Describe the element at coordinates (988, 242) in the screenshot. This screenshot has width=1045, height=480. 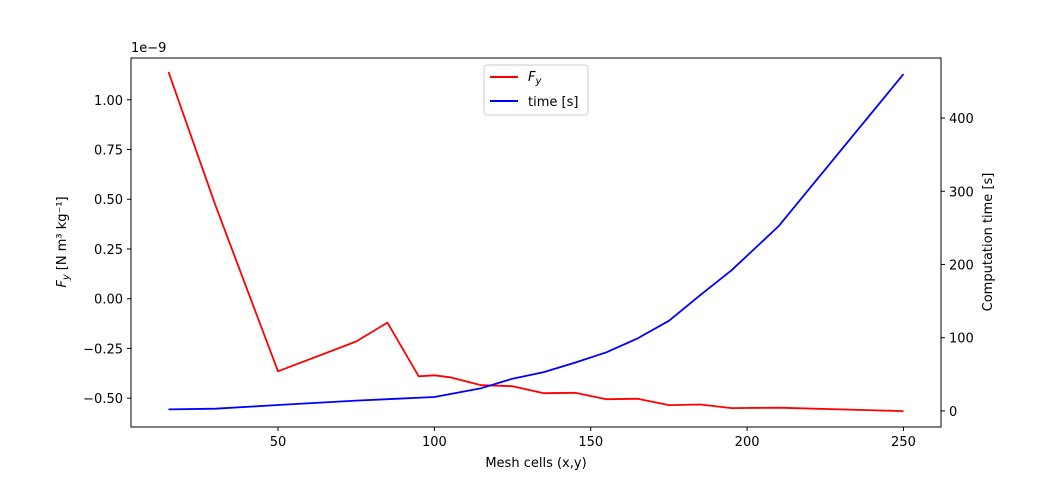
I see `right-y-axis-label: Computation time [s]` at that location.